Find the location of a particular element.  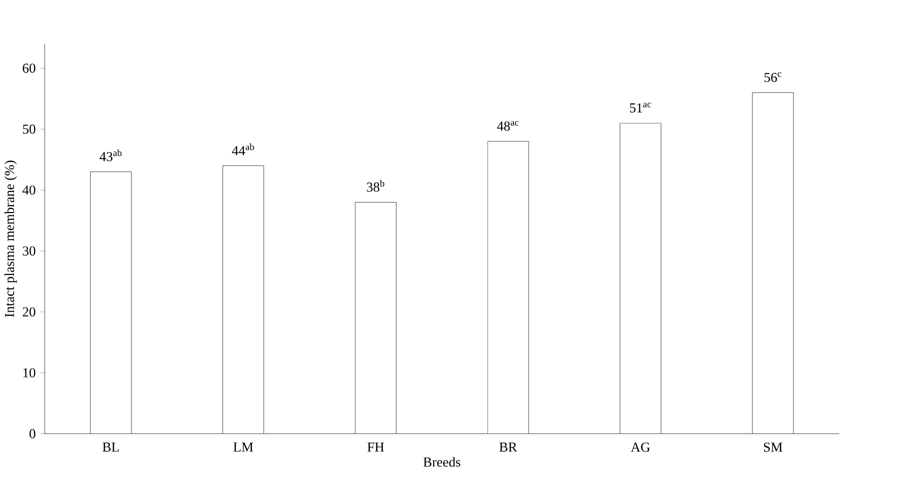

y-tick-label: 40 is located at coordinates (29, 190).